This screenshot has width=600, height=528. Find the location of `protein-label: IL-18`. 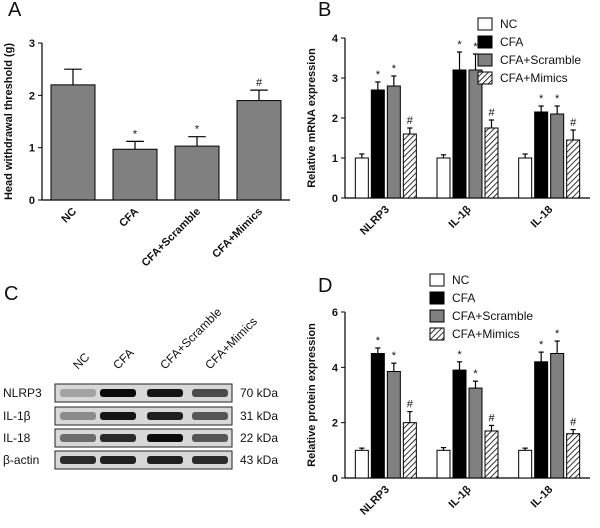

protein-label: IL-18 is located at coordinates (17, 438).